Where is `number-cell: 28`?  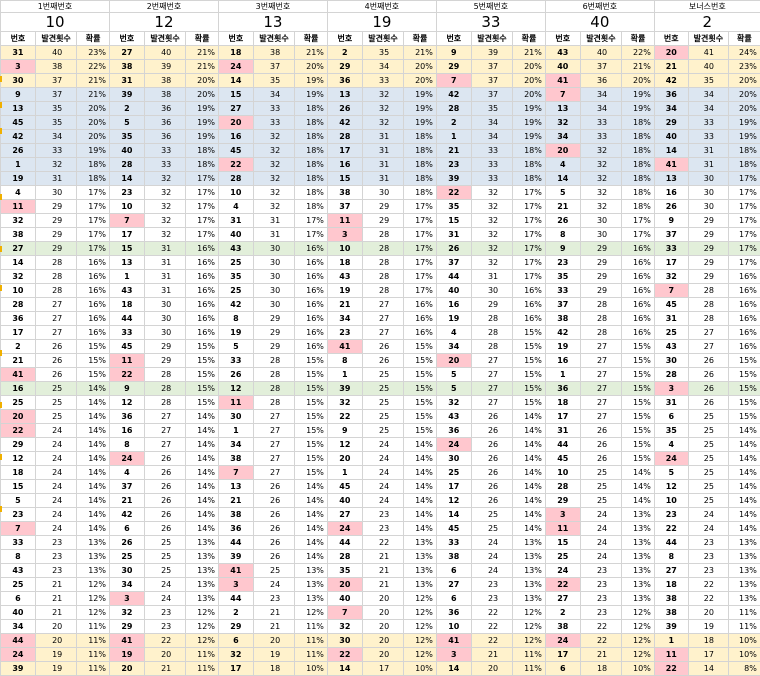 number-cell: 28 is located at coordinates (344, 137).